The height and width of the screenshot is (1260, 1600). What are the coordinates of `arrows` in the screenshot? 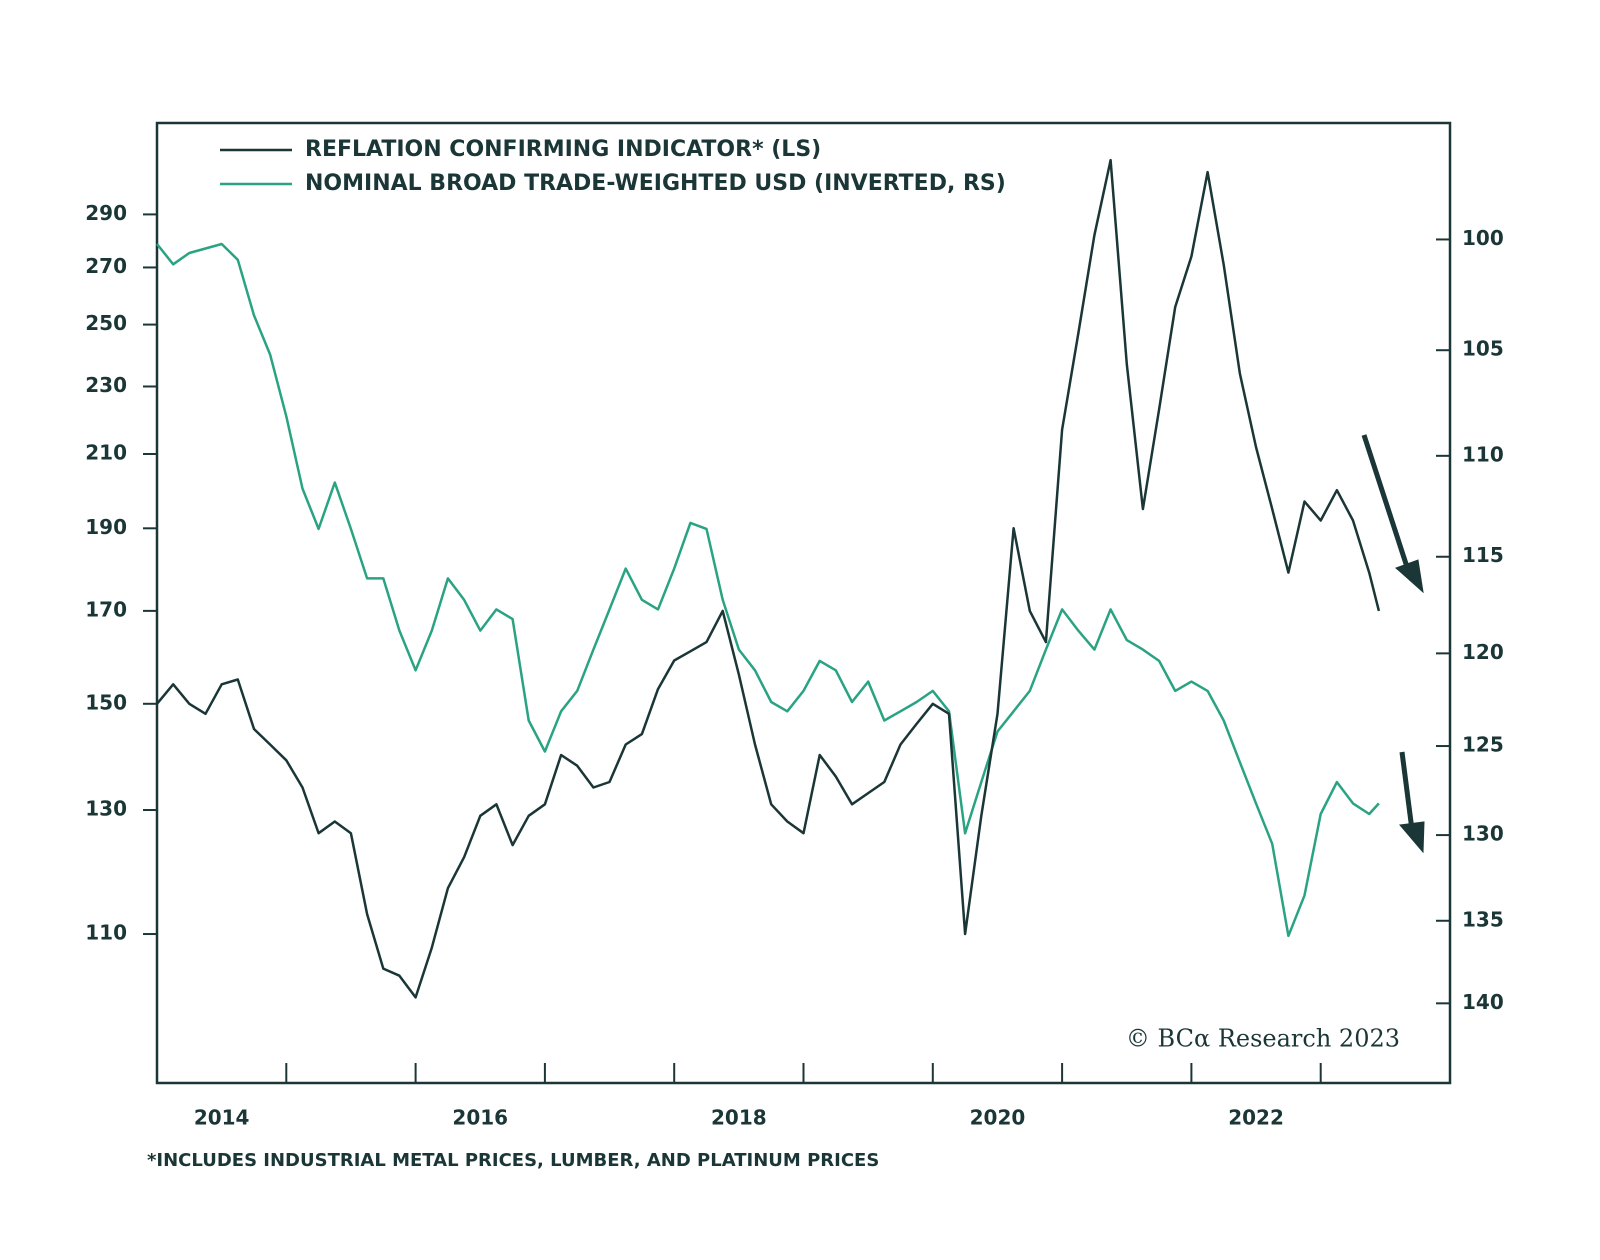 It's located at (1393, 644).